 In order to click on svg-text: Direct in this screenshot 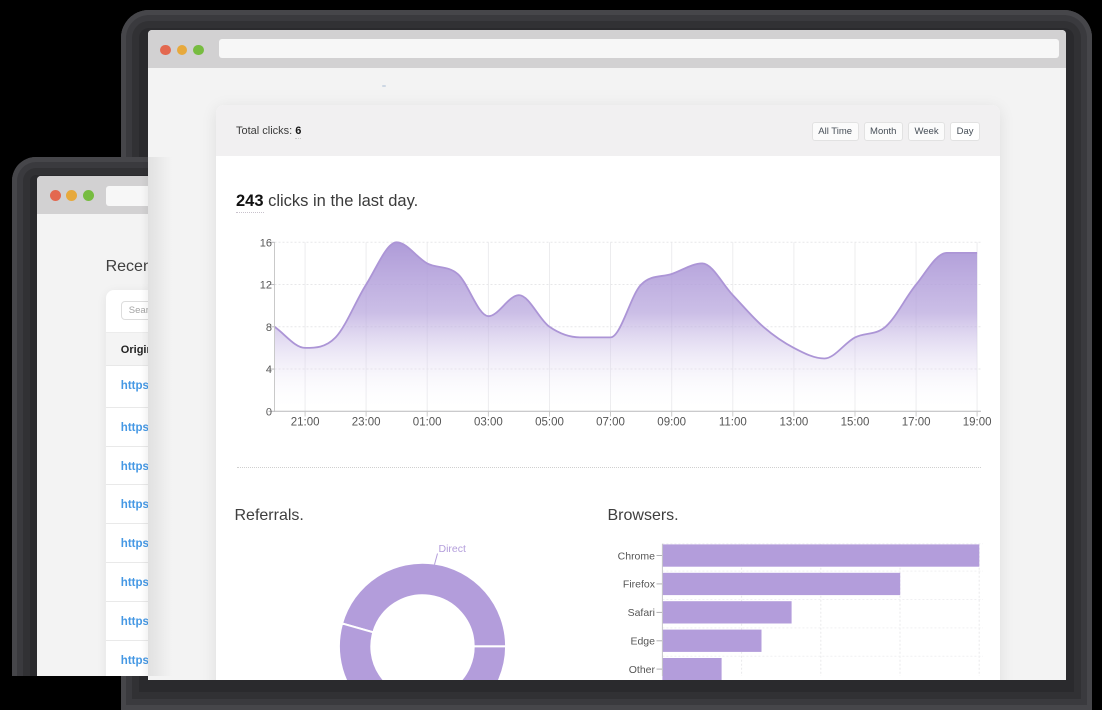, I will do `click(452, 549)`.